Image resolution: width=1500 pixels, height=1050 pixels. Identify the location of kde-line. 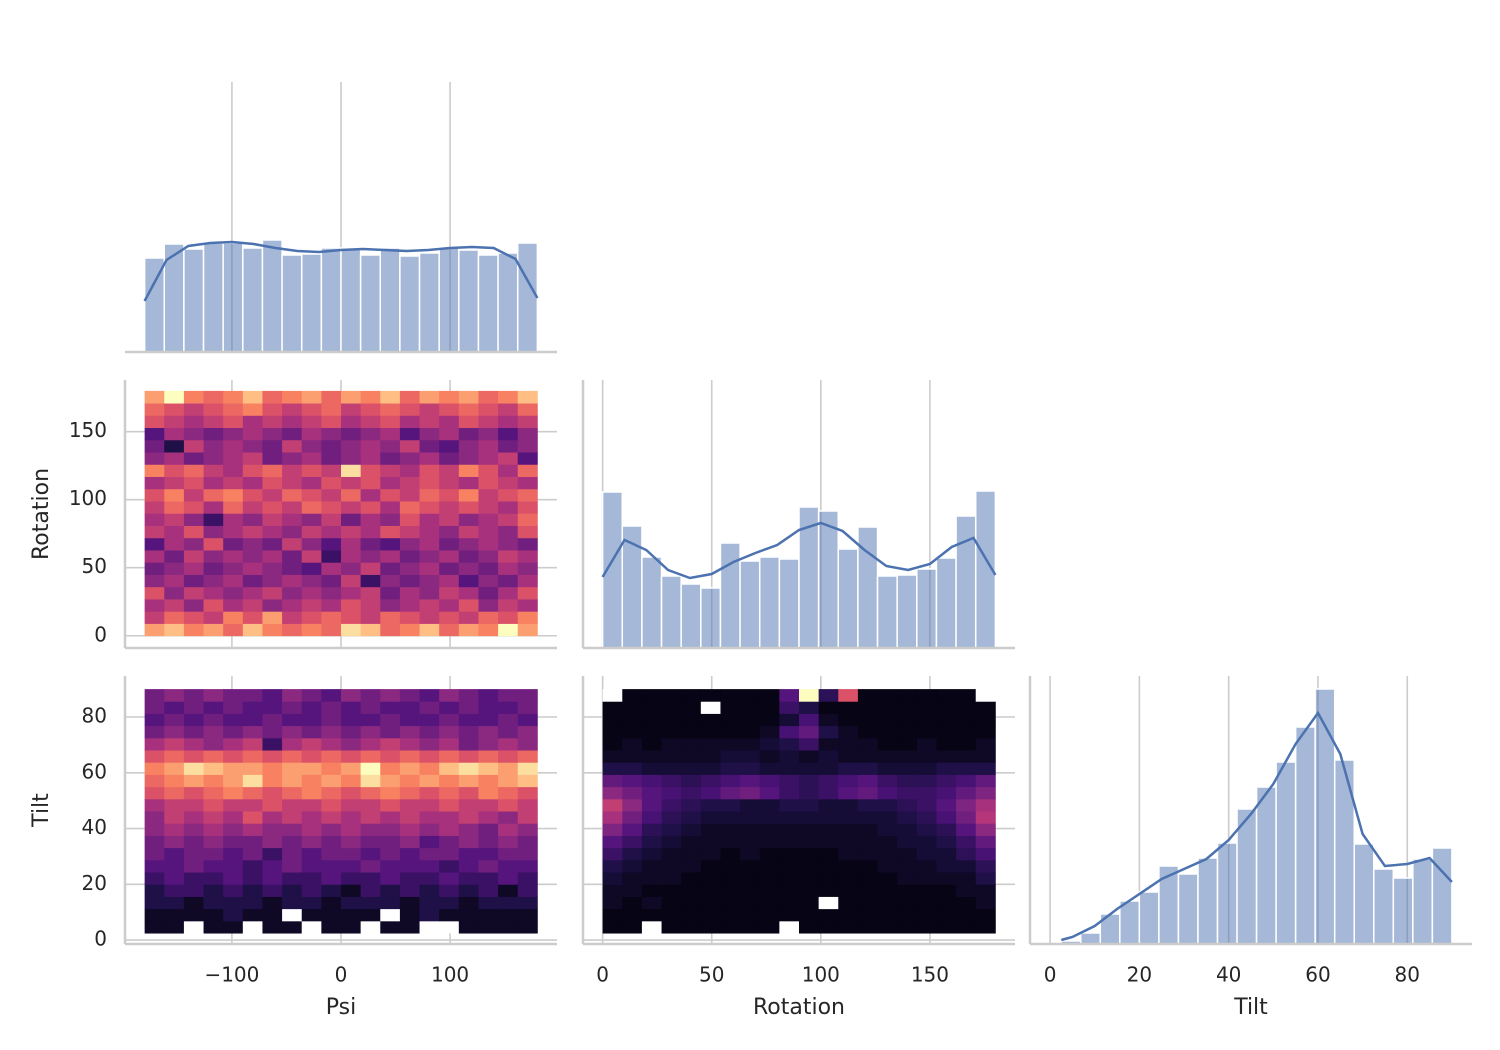
(341, 271).